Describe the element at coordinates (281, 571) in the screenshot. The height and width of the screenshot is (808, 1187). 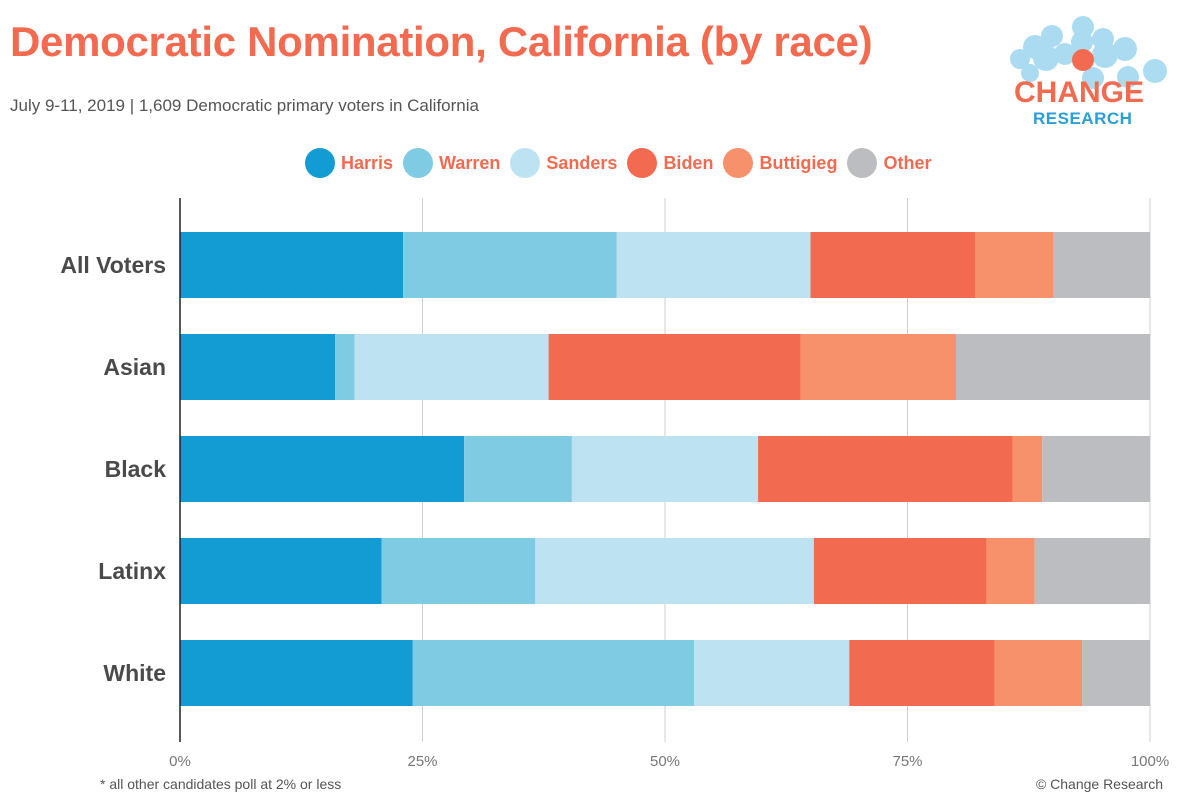
I see `bar-latinx-harris` at that location.